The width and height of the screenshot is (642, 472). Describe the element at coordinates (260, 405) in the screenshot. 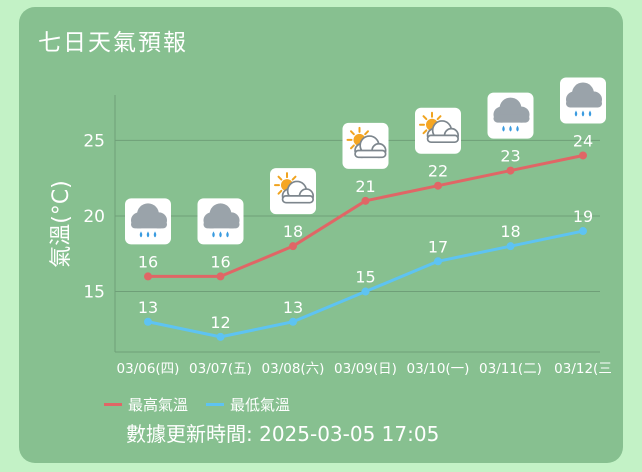

I see `legend-label-low: 最低氣溫` at that location.